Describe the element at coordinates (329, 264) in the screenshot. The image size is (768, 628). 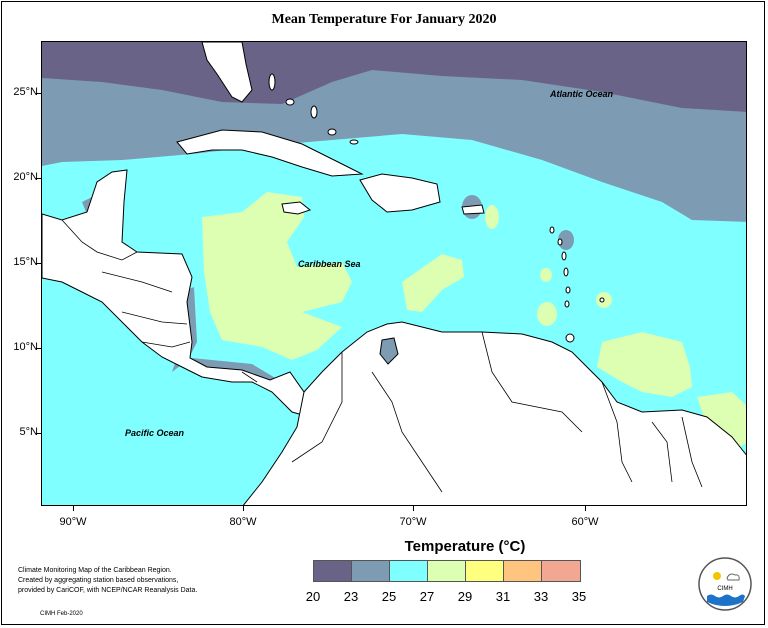
I see `caribbean-sea-label: Caribbean Sea` at that location.